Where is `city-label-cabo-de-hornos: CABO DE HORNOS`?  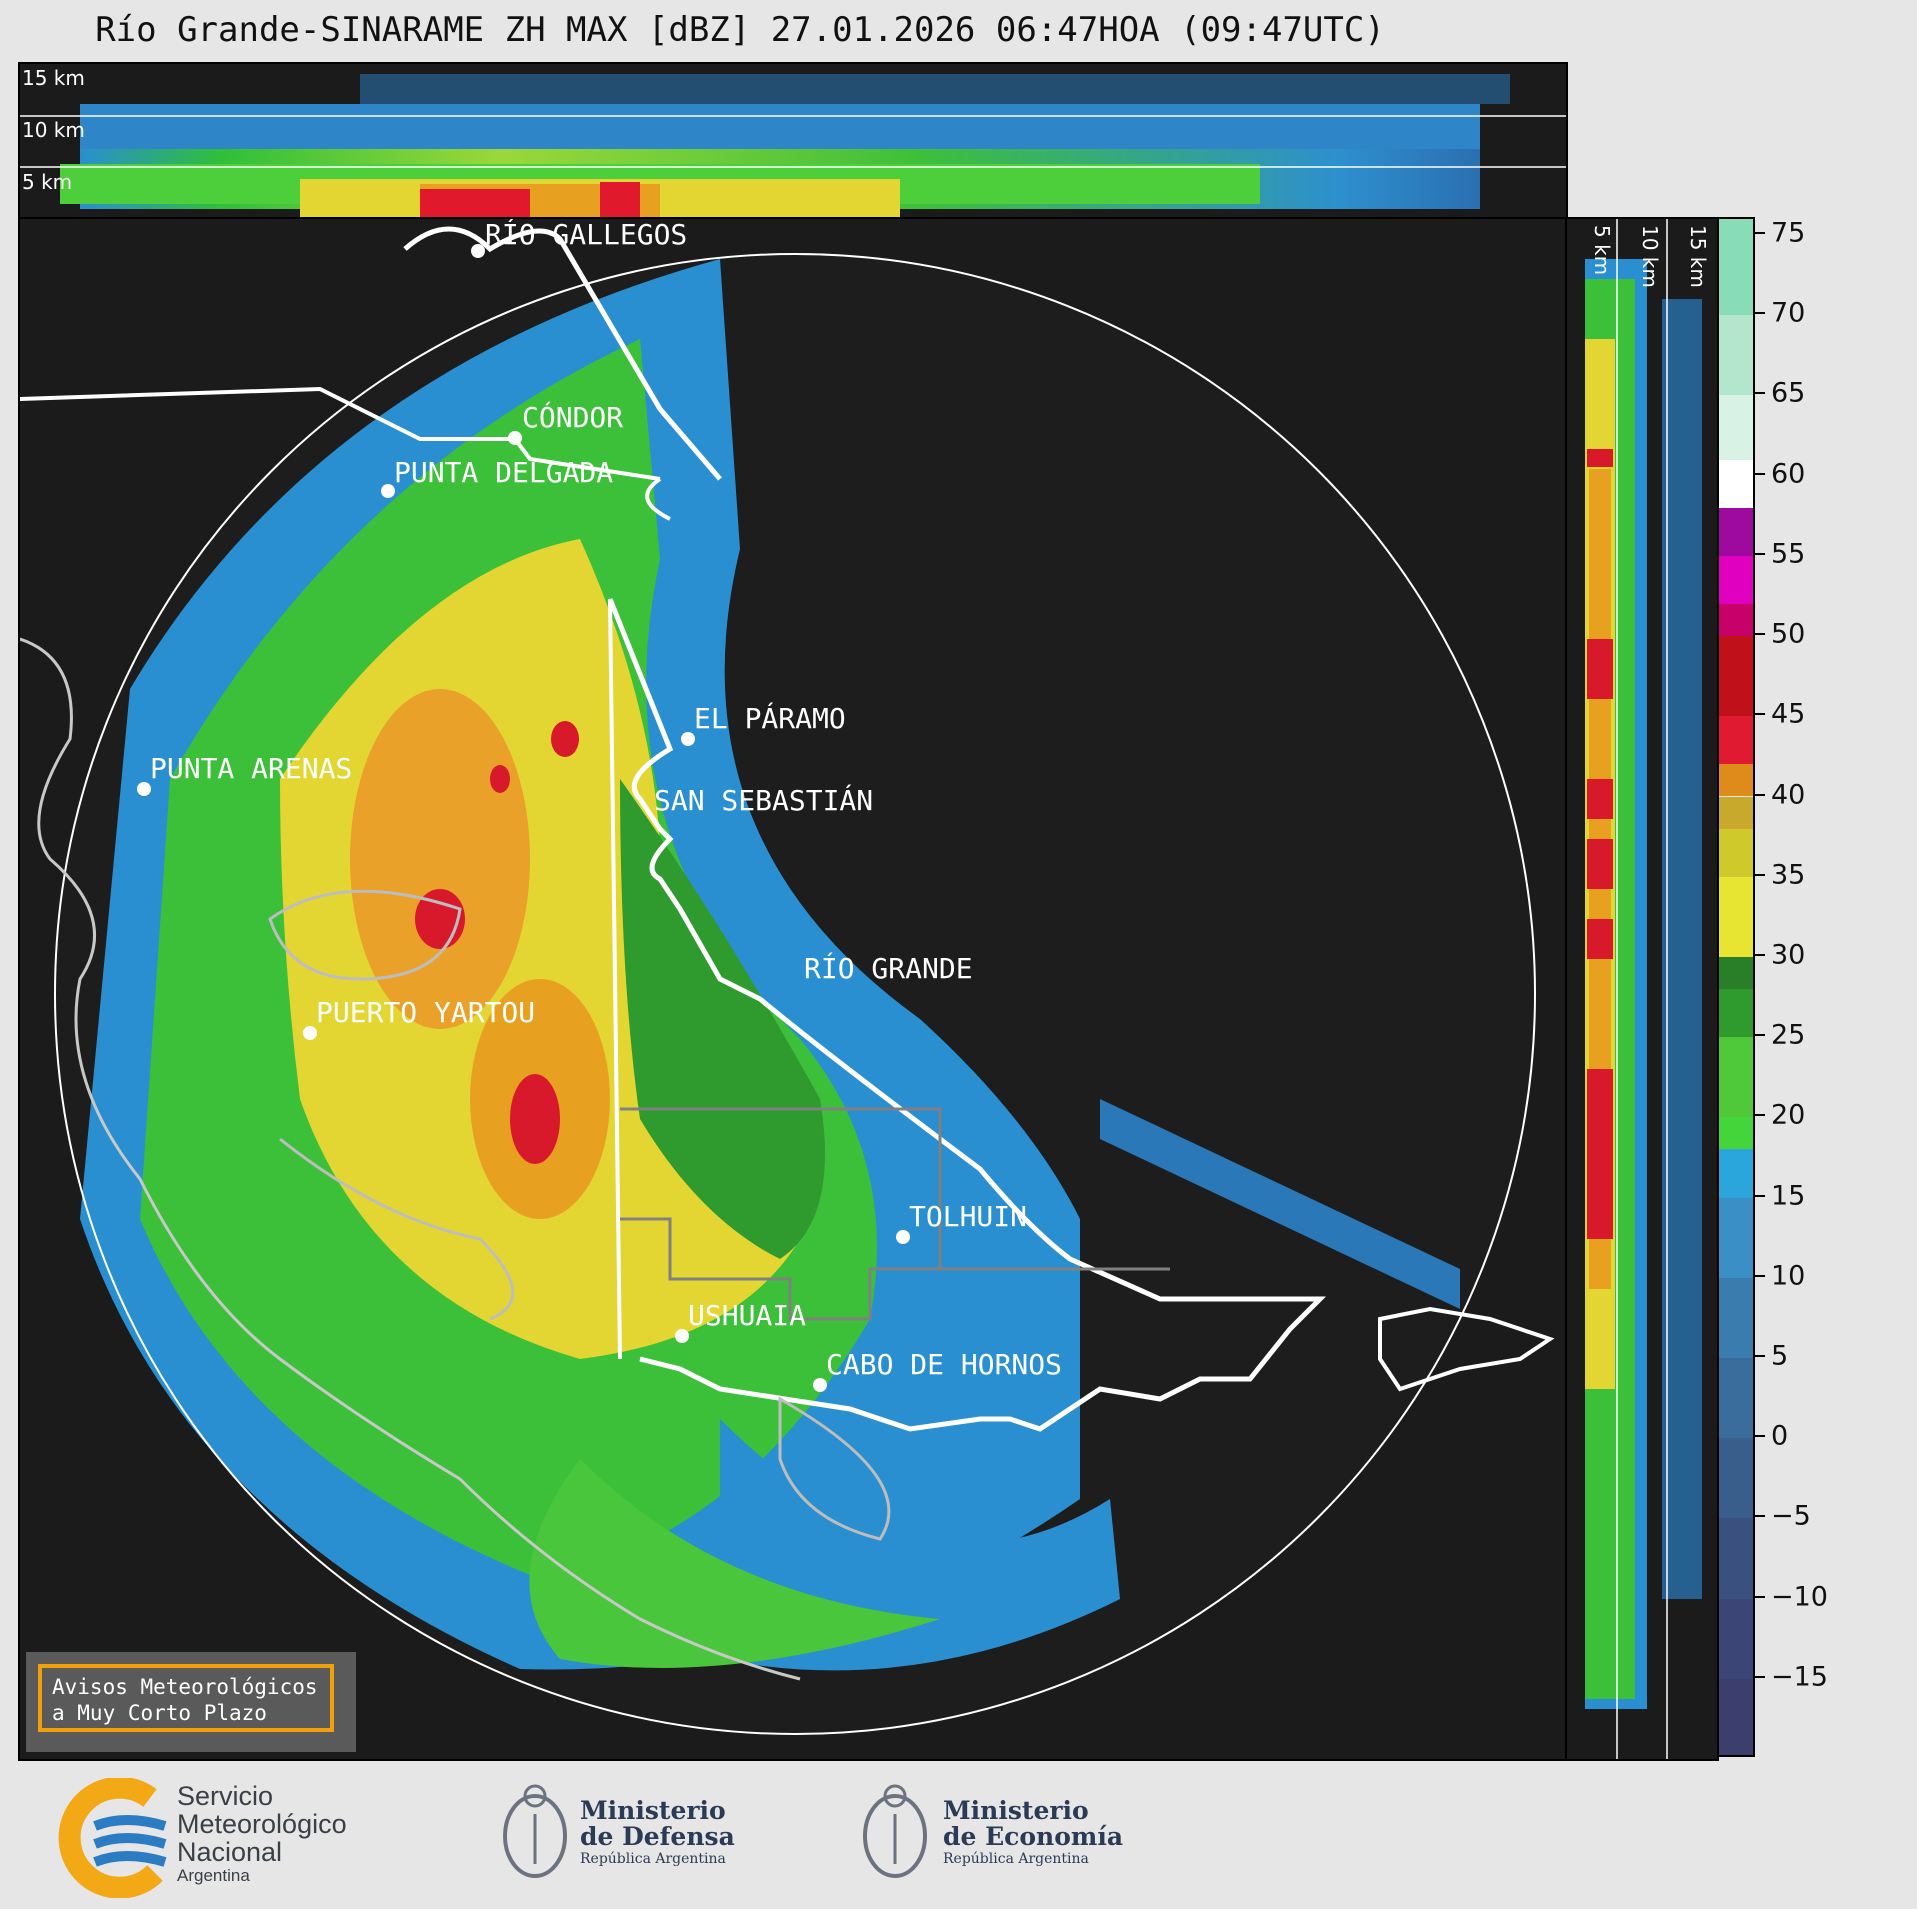
city-label-cabo-de-hornos: CABO DE HORNOS is located at coordinates (944, 1364).